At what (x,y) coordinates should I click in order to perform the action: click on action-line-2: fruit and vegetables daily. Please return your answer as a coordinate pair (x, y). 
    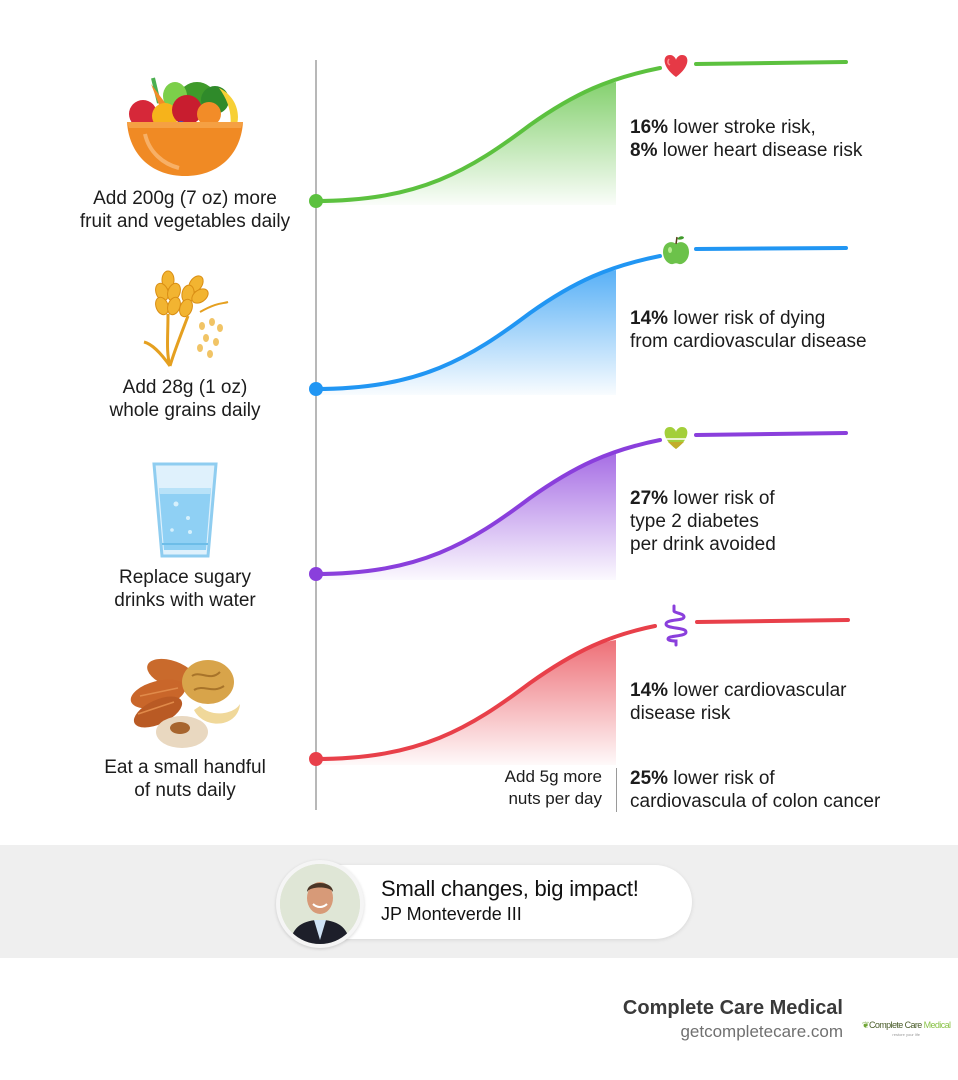
    Looking at the image, I should click on (185, 221).